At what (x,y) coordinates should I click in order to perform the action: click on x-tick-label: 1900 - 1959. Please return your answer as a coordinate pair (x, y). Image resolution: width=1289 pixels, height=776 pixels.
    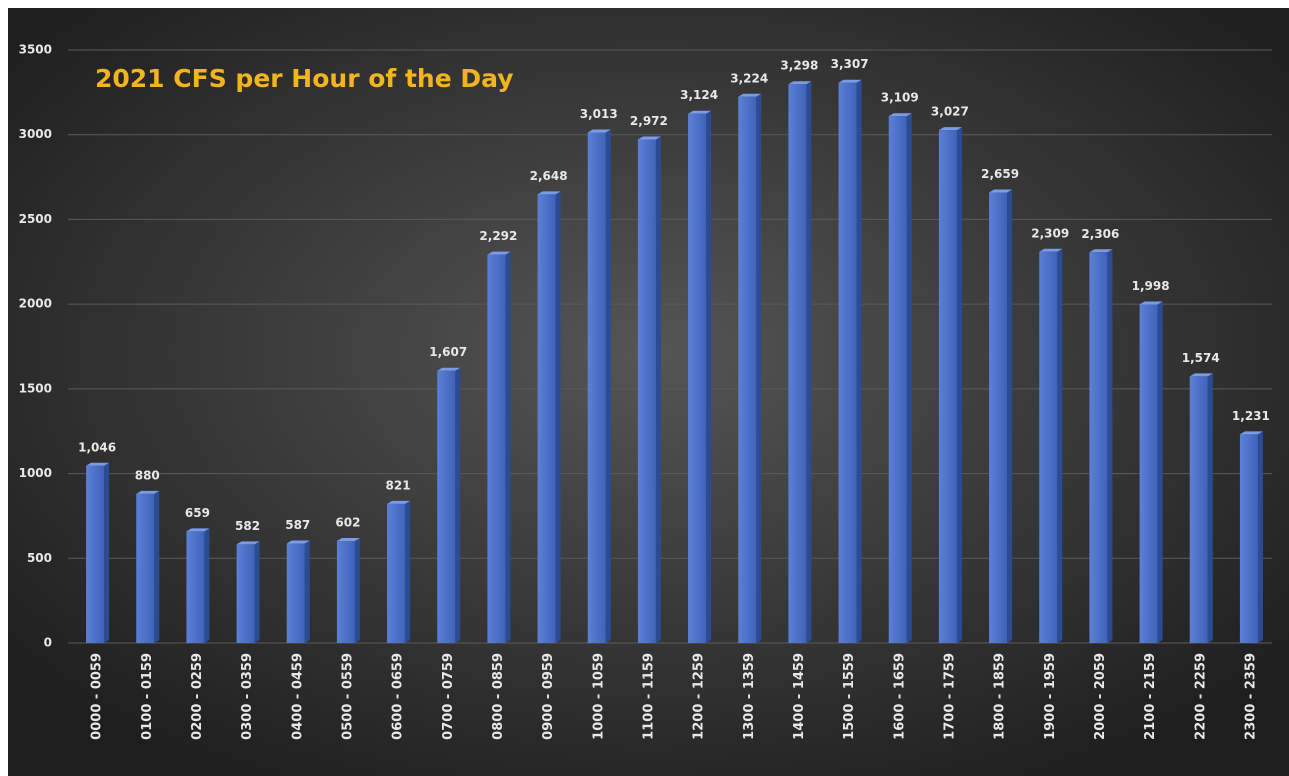
    Looking at the image, I should click on (1050, 696).